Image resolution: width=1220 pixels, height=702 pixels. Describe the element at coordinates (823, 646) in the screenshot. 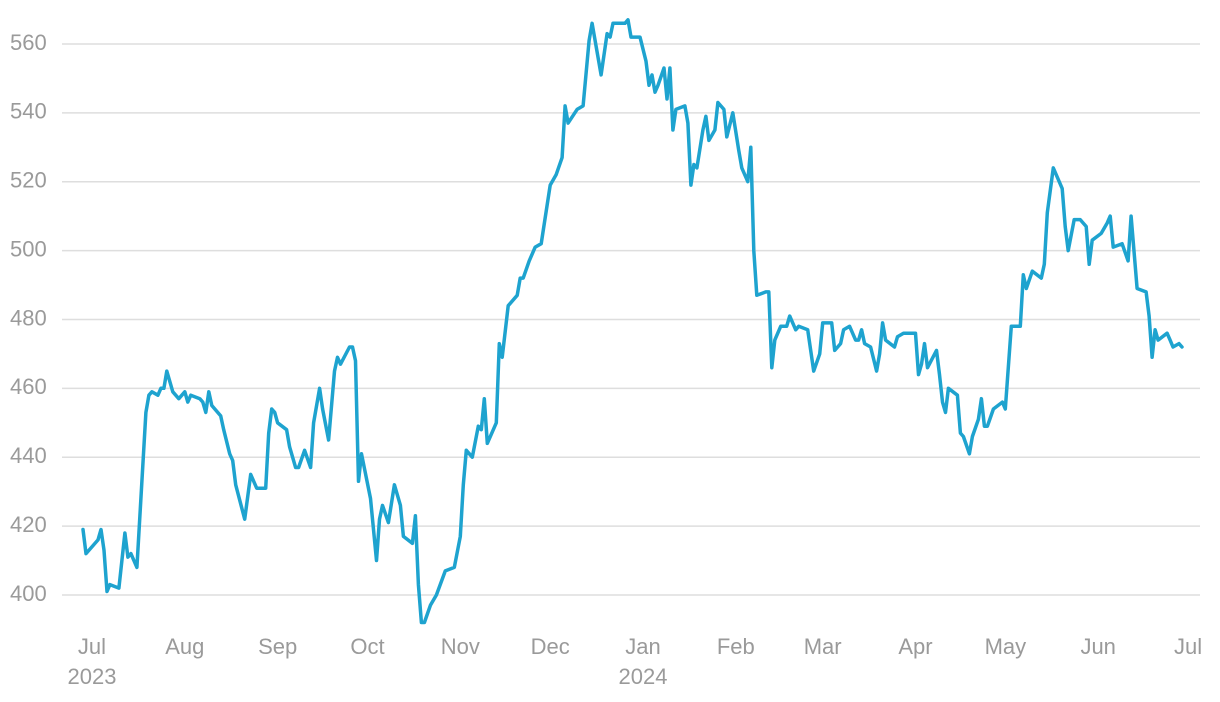

I see `x-tick-label: Mar` at that location.